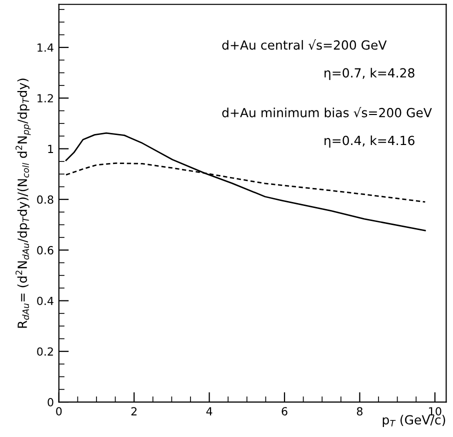 The height and width of the screenshot is (437, 453). What do you see at coordinates (359, 411) in the screenshot?
I see `x-tick-label: 8` at bounding box center [359, 411].